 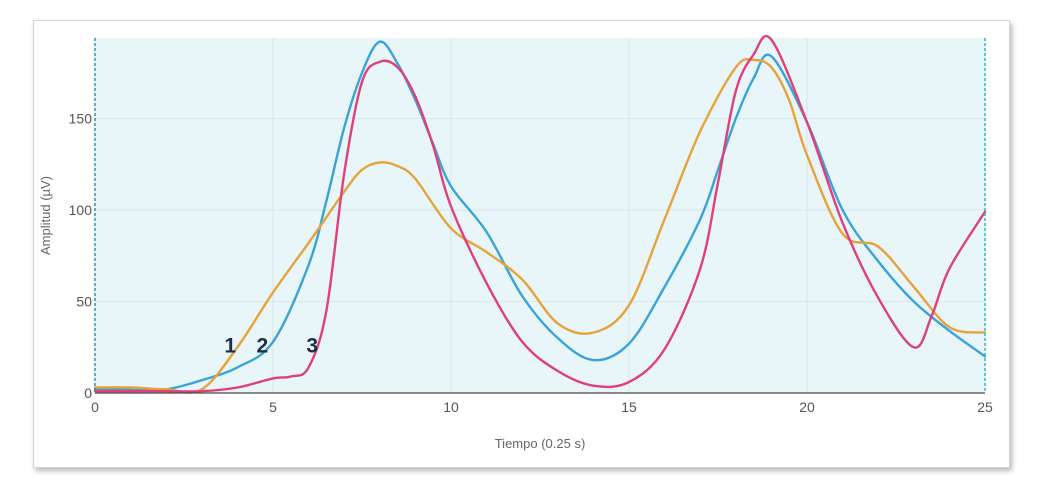 I want to click on series-tag-3: 3, so click(x=312, y=346).